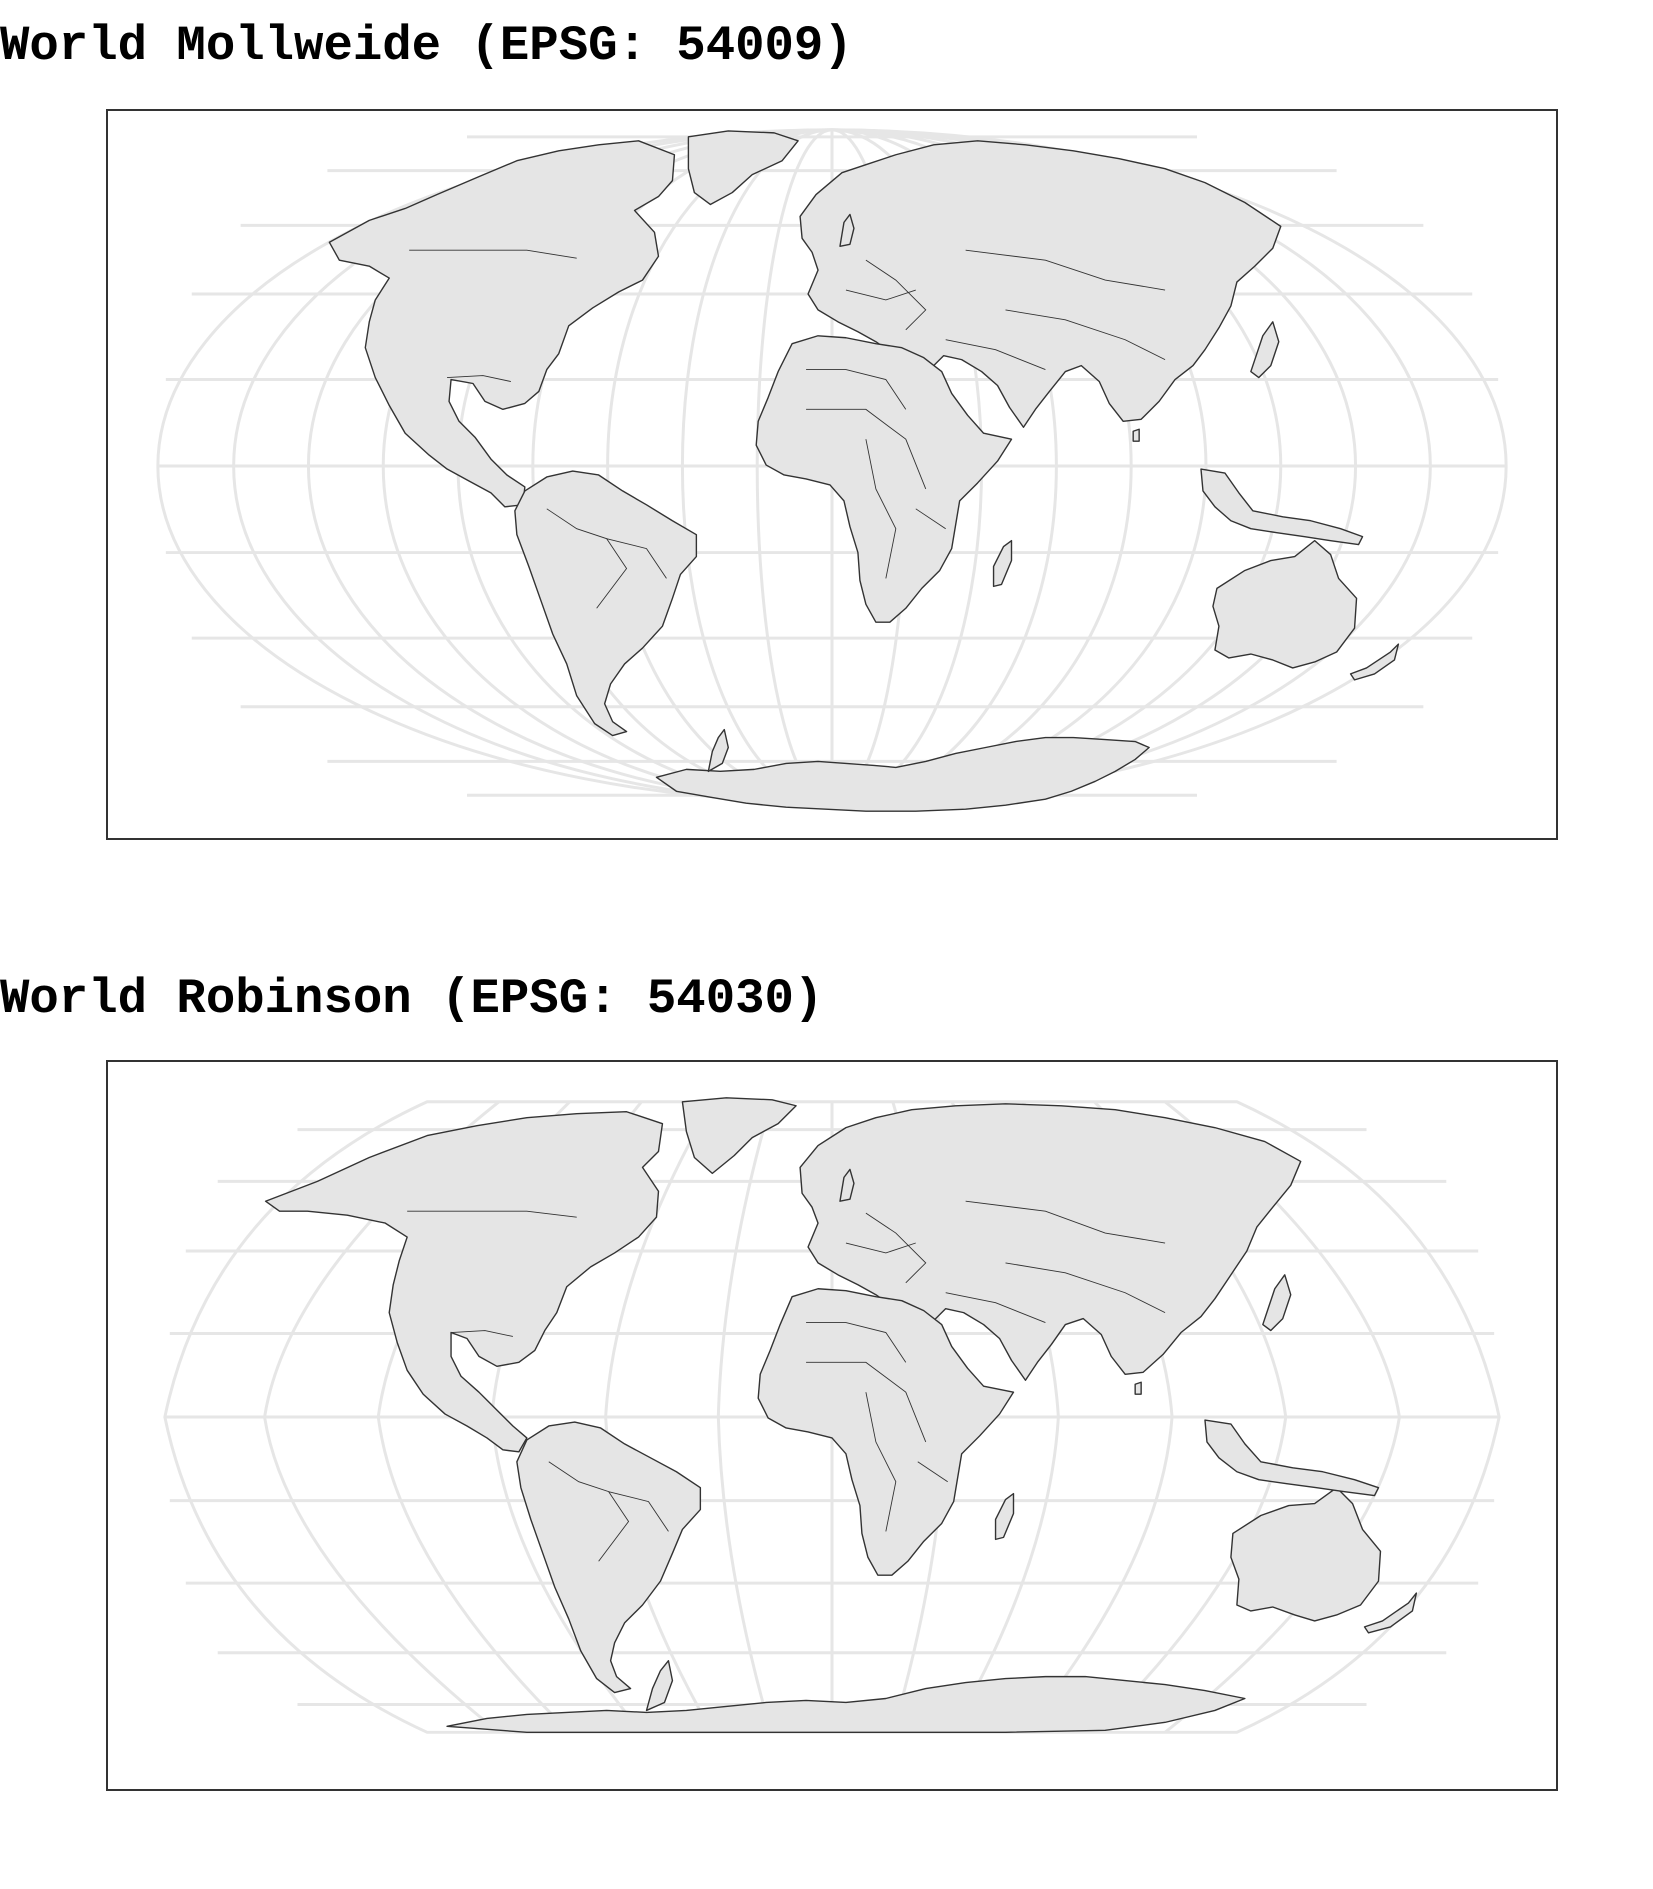 The height and width of the screenshot is (1889, 1653). I want to click on map-title-robinson: World Robinson (EPSG: 54030), so click(412, 999).